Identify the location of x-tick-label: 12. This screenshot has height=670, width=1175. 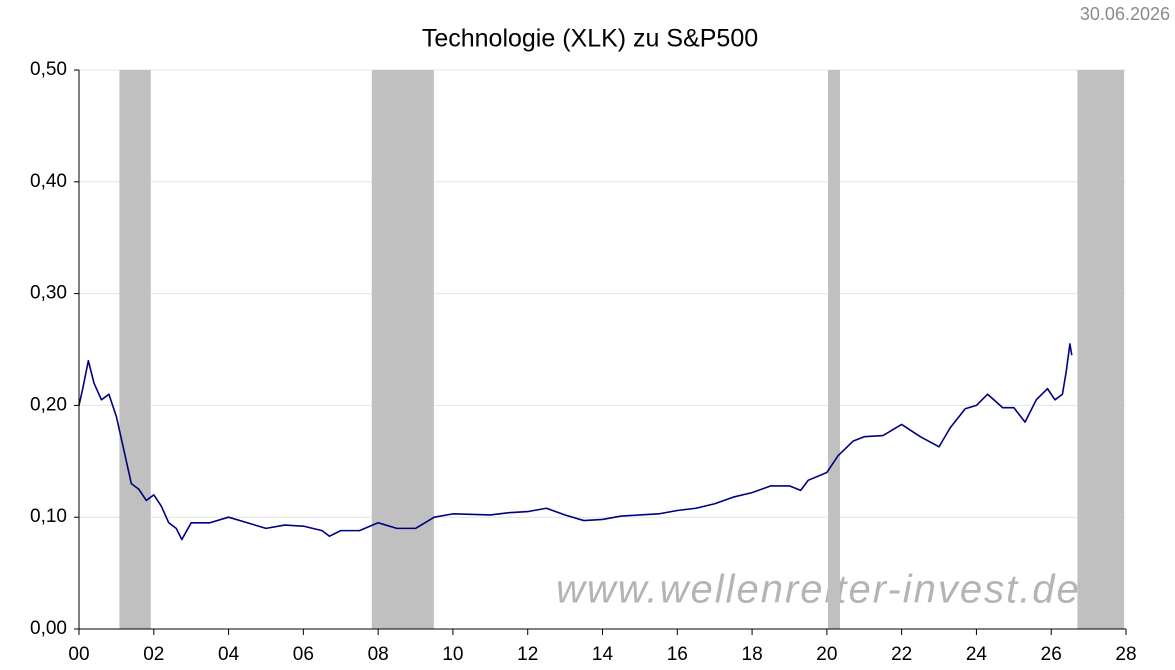
(527, 654).